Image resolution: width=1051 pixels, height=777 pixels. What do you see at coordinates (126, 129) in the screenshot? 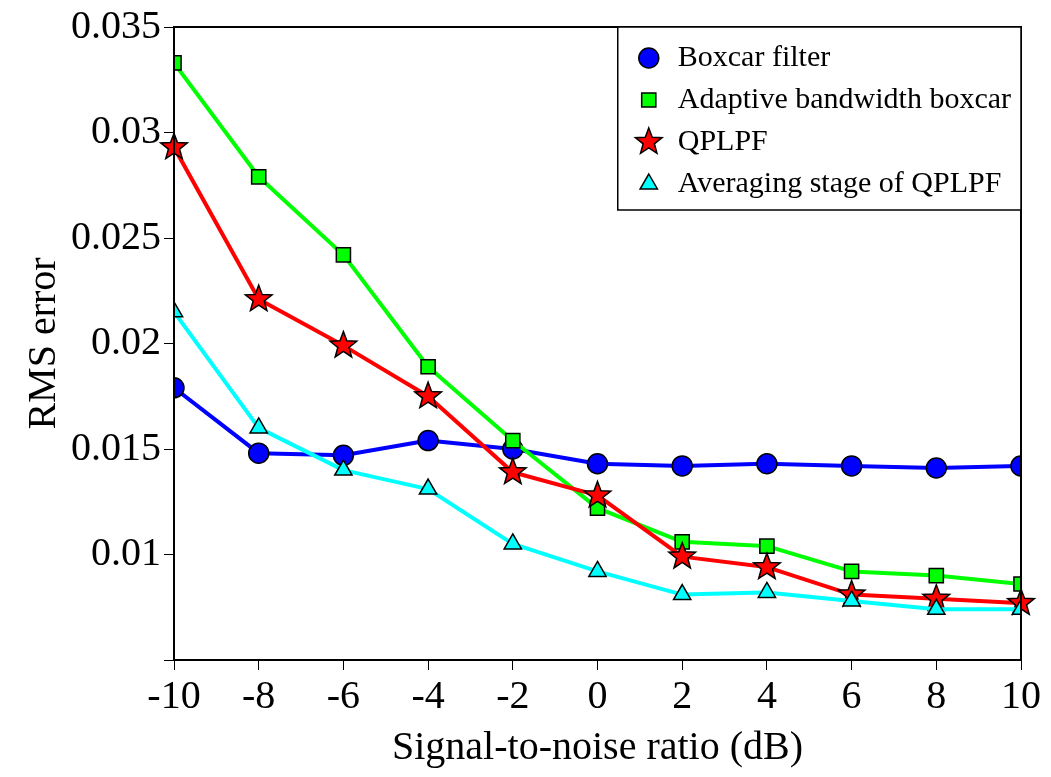
I see `y-tick-label: 0.03` at bounding box center [126, 129].